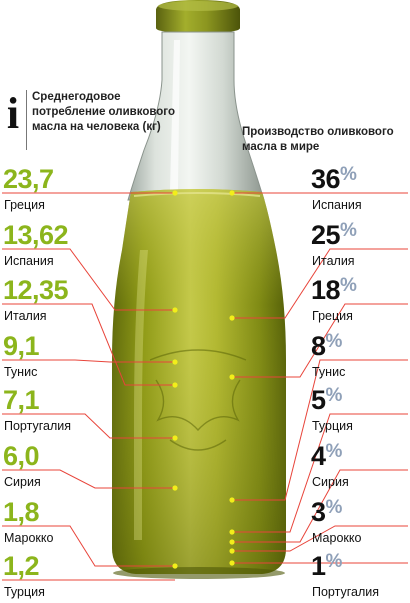  What do you see at coordinates (21, 566) in the screenshot?
I see `consumption-value: 1,2` at bounding box center [21, 566].